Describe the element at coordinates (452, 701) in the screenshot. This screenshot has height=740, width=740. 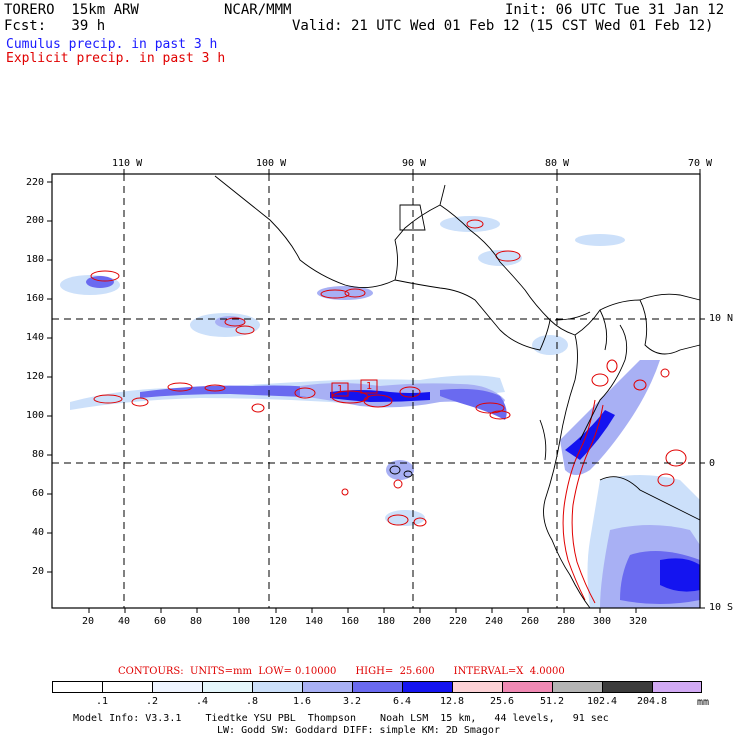
I see `colorbar-label: 12.8` at that location.